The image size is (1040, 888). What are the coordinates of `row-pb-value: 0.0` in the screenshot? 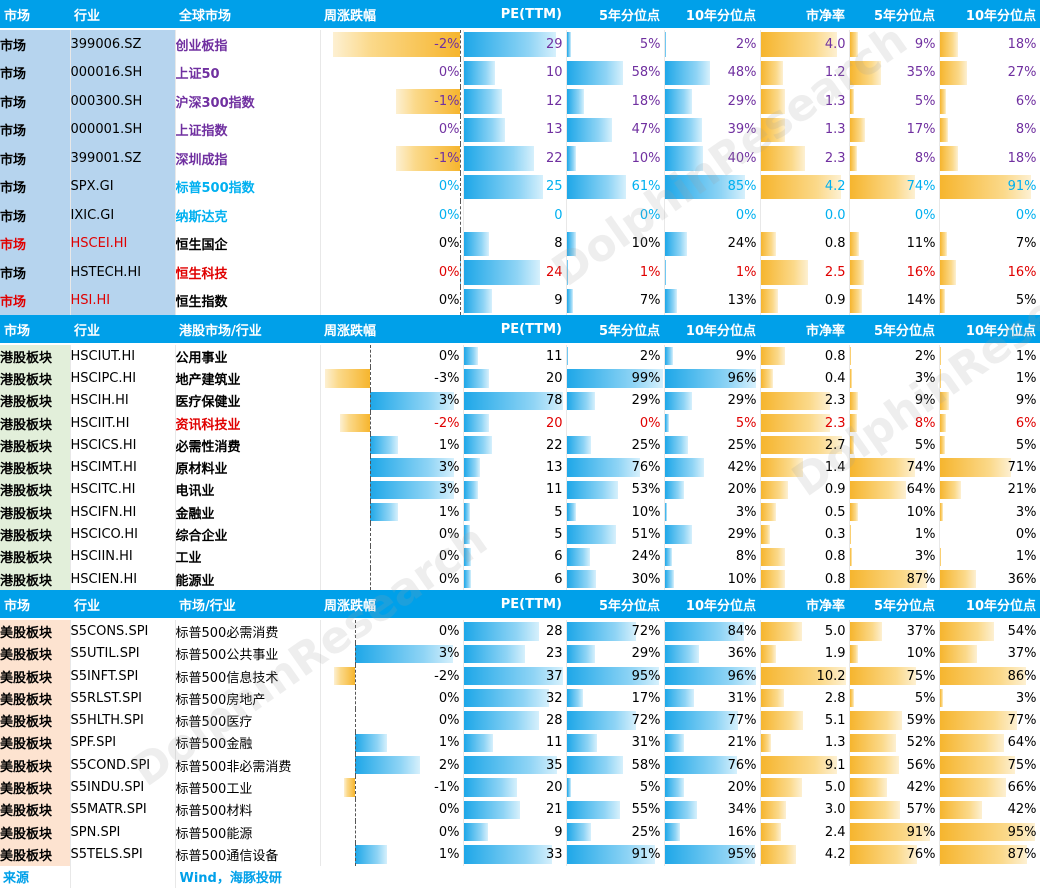 It's located at (835, 215).